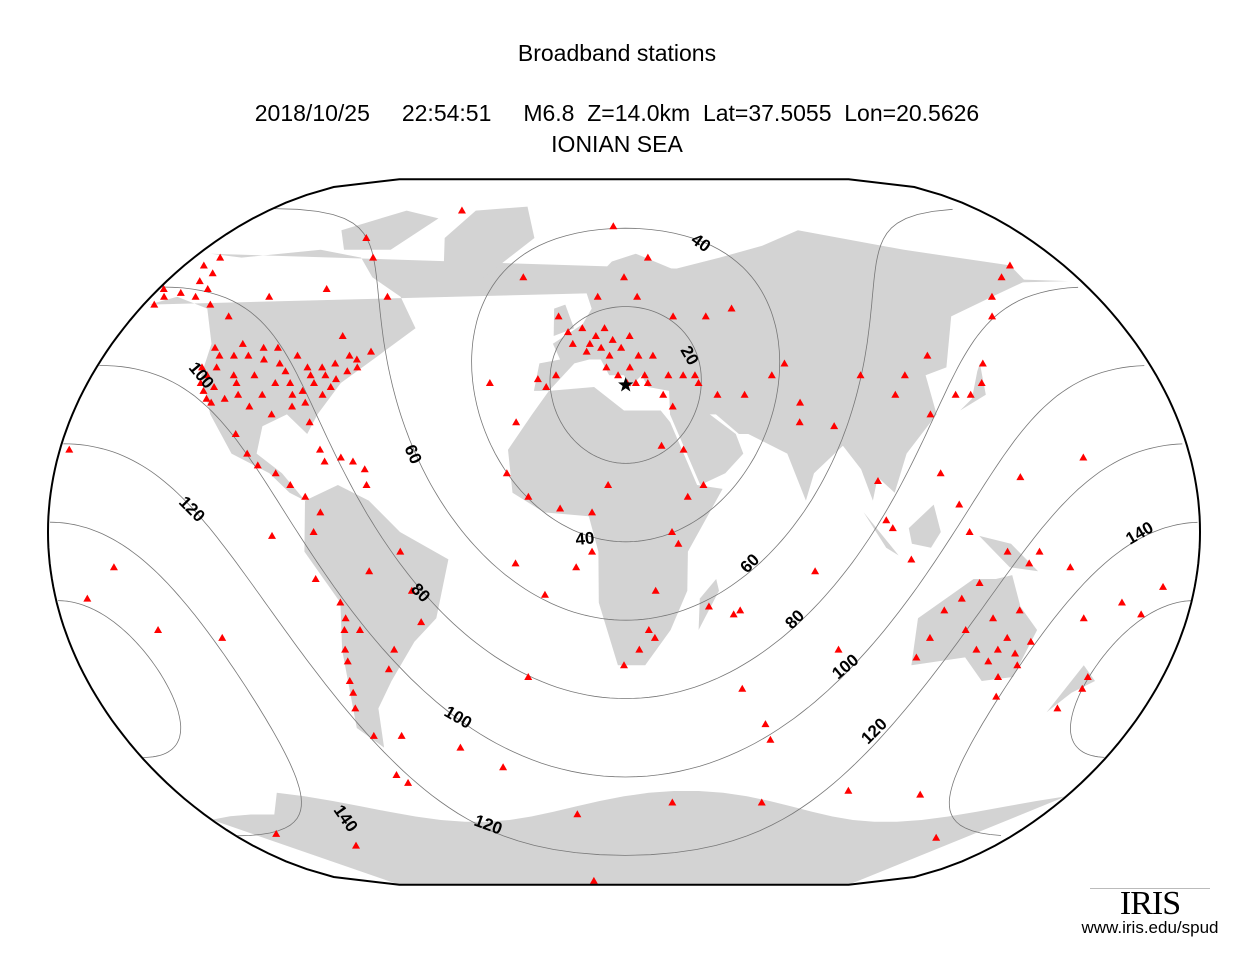  Describe the element at coordinates (376, 616) in the screenshot. I see `south-america` at that location.